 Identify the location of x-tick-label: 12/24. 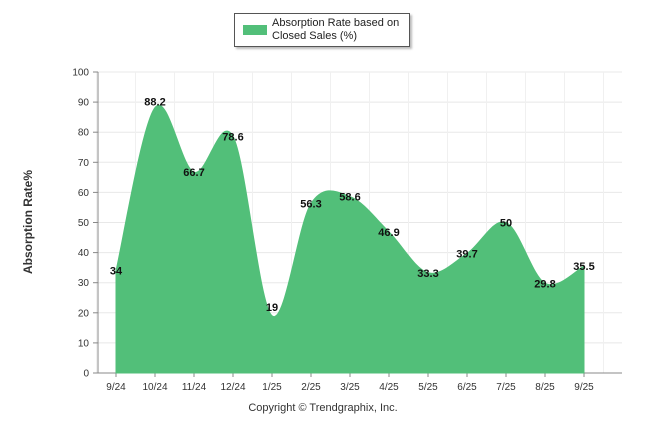
(232, 387).